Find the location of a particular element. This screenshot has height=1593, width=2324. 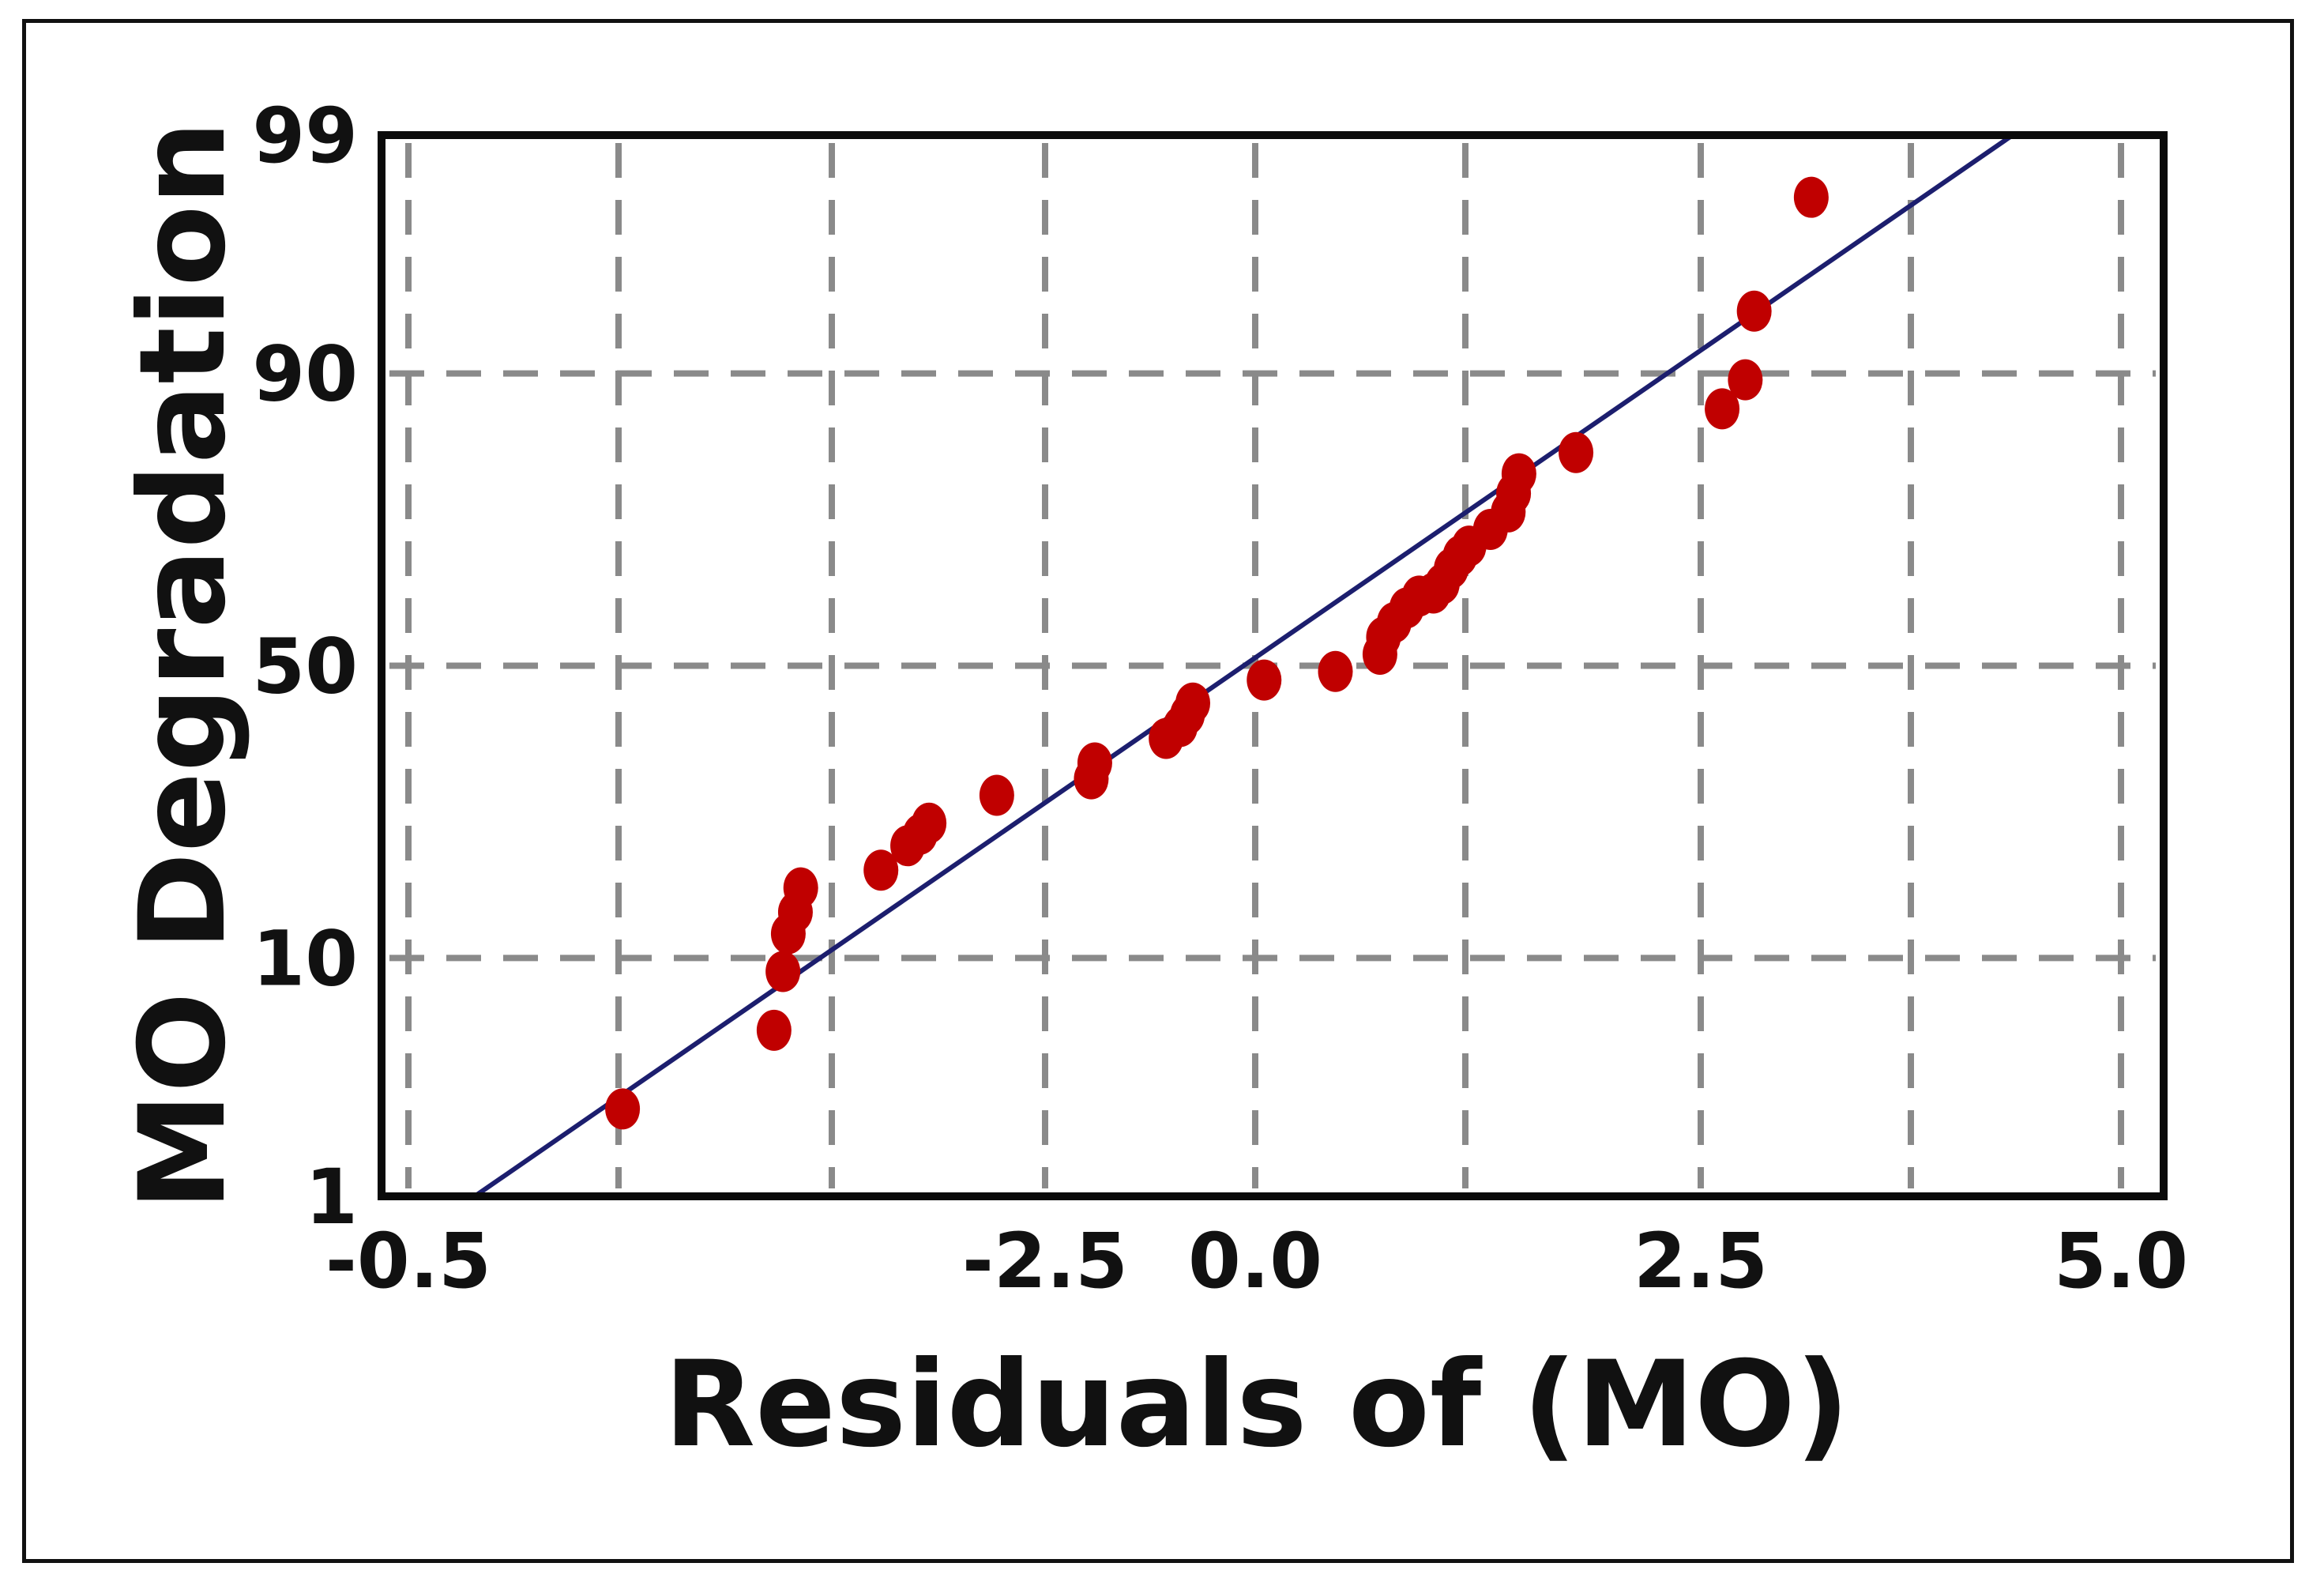

x-tick-label: 2.5 is located at coordinates (1701, 1261).